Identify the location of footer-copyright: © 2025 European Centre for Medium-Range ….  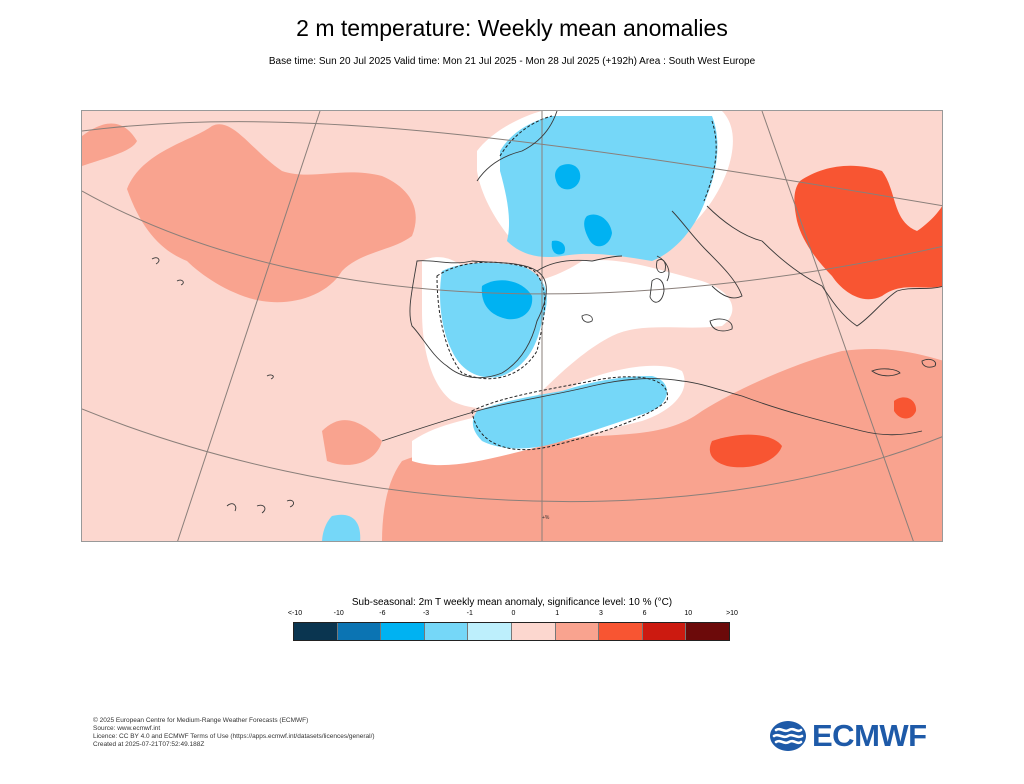
(201, 720).